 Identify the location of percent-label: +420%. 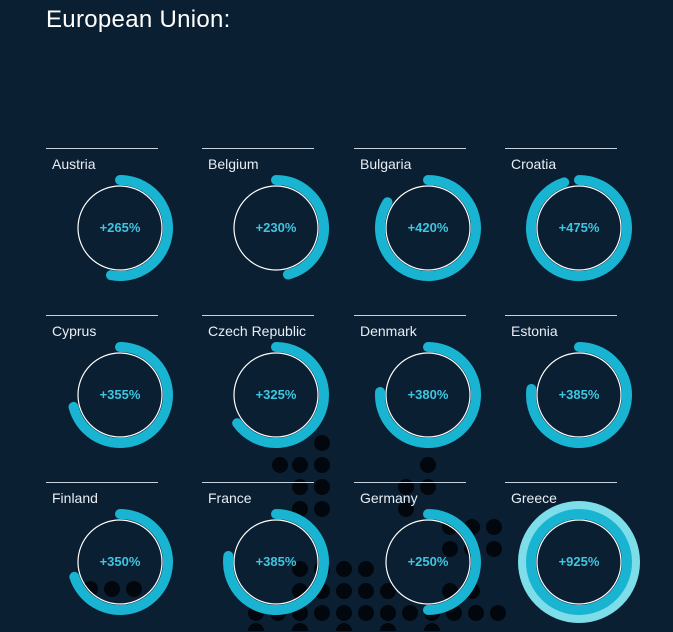
(428, 227).